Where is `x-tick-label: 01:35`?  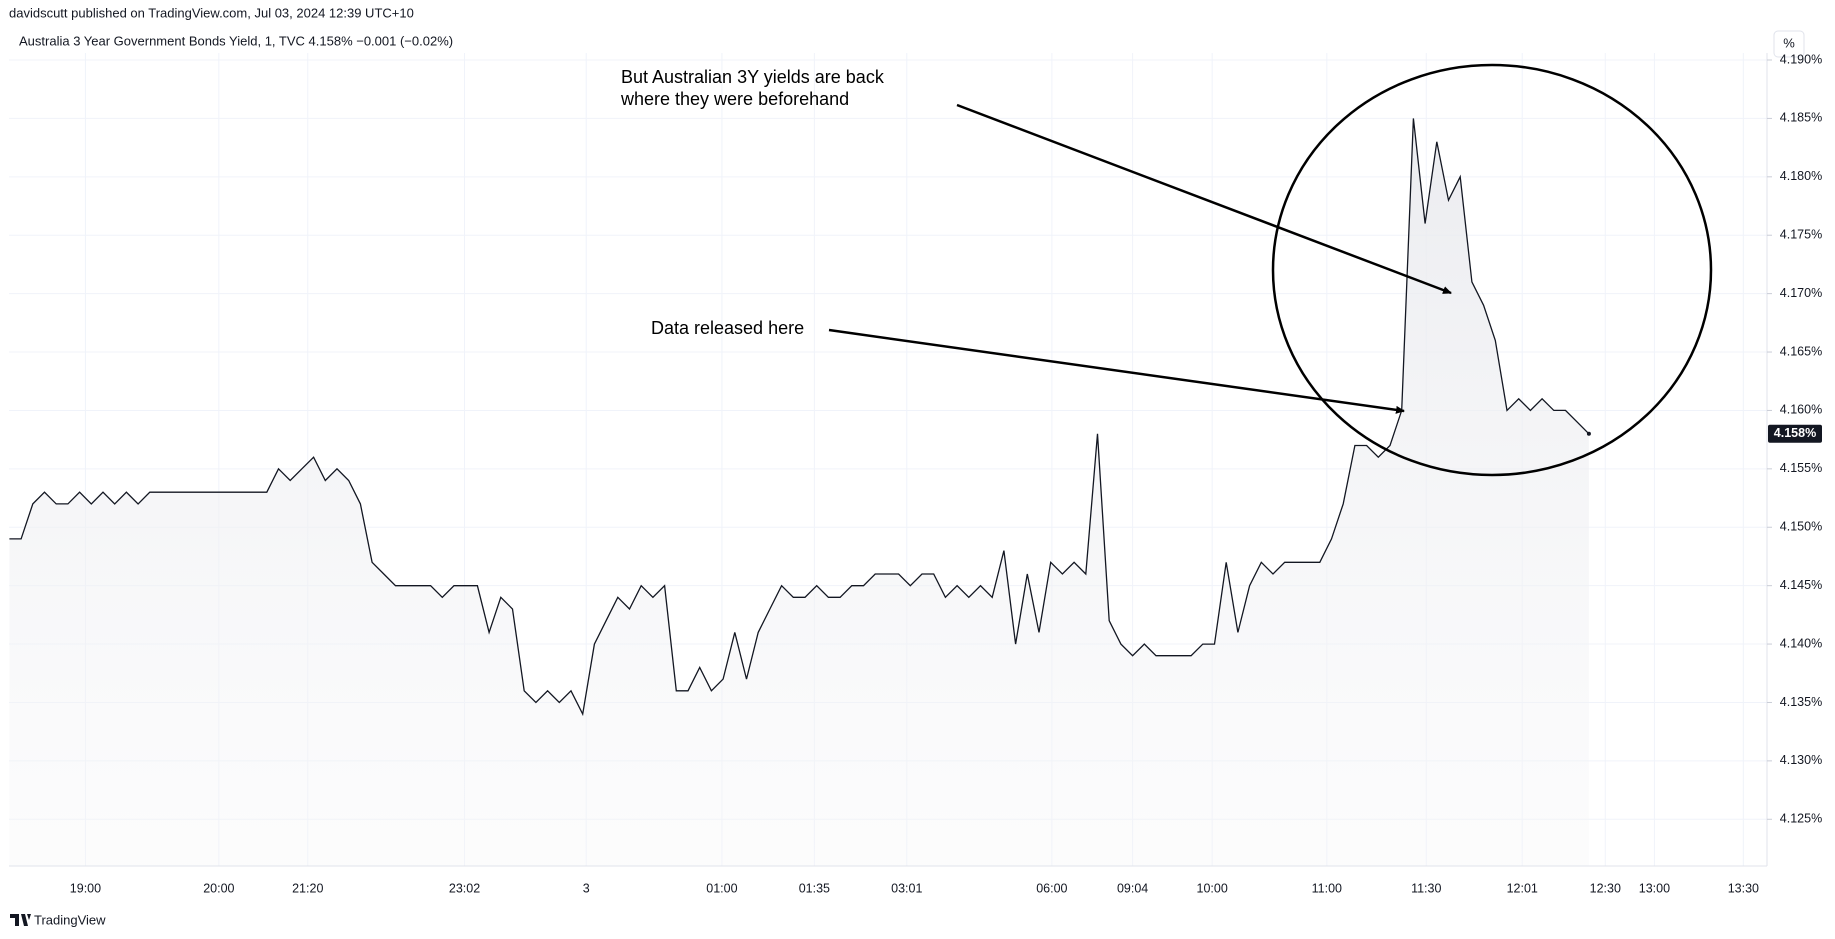
x-tick-label: 01:35 is located at coordinates (814, 888).